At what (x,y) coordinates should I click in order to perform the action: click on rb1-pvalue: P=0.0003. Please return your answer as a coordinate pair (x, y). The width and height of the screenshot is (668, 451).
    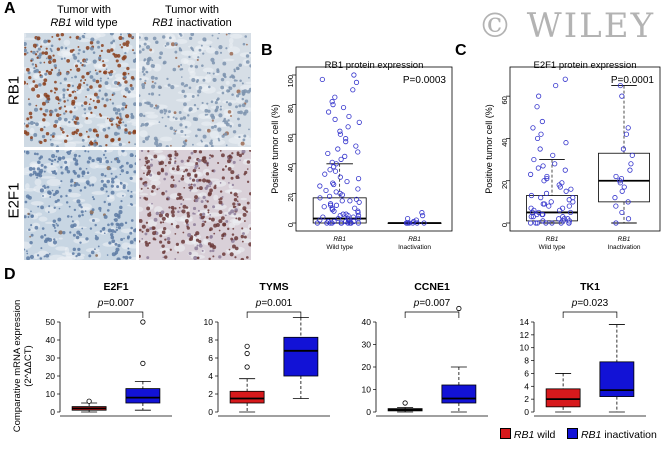
    Looking at the image, I should click on (425, 80).